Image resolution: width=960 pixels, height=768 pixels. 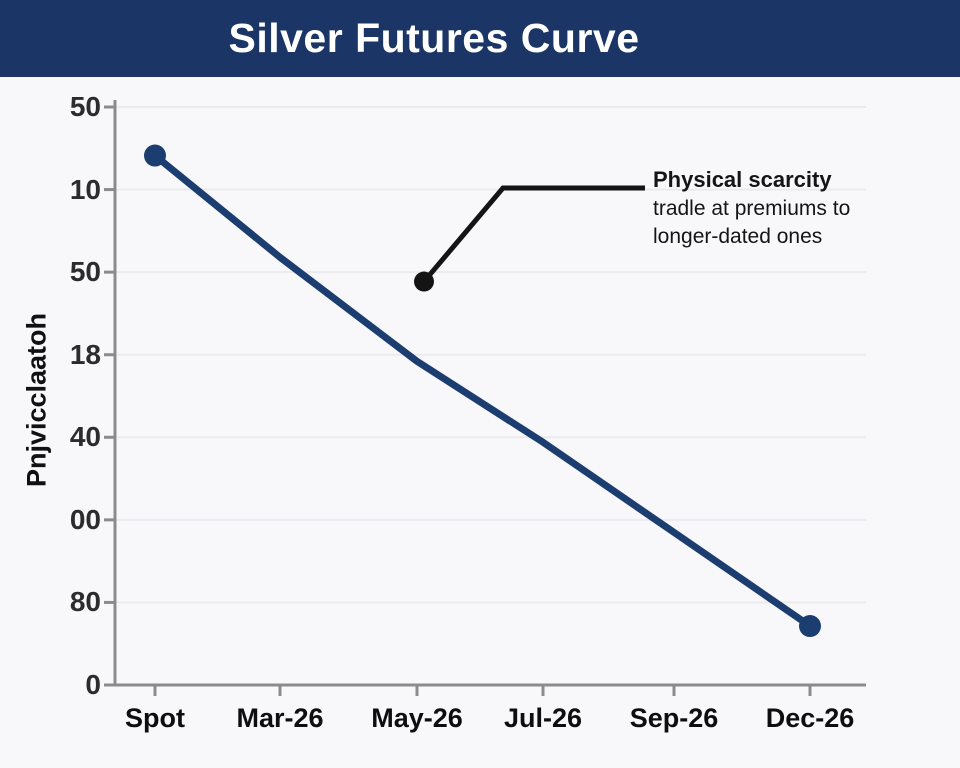 What do you see at coordinates (674, 718) in the screenshot?
I see `x-tick-label: Sep-26` at bounding box center [674, 718].